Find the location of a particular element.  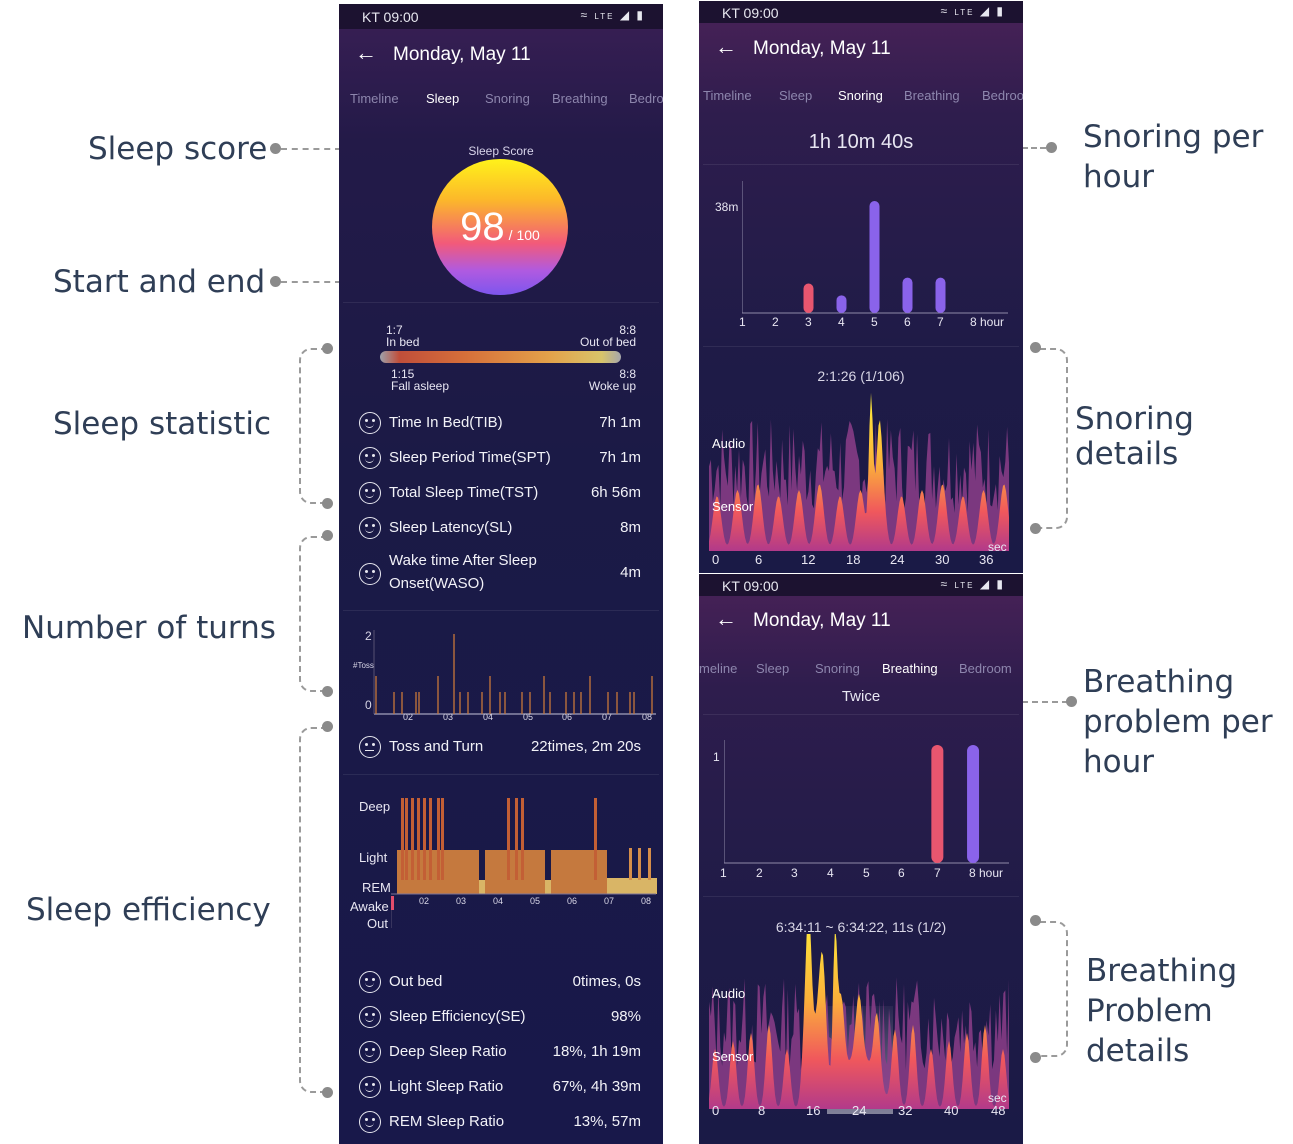

snoring-audio-label: Audio is located at coordinates (729, 443).